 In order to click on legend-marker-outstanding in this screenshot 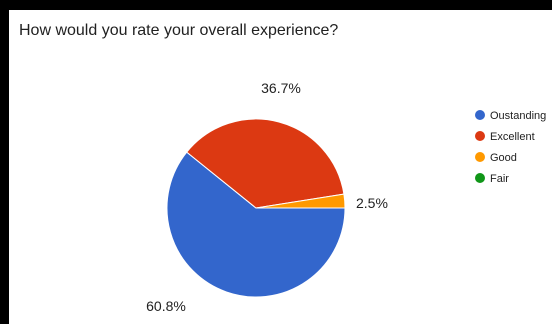, I will do `click(480, 115)`.